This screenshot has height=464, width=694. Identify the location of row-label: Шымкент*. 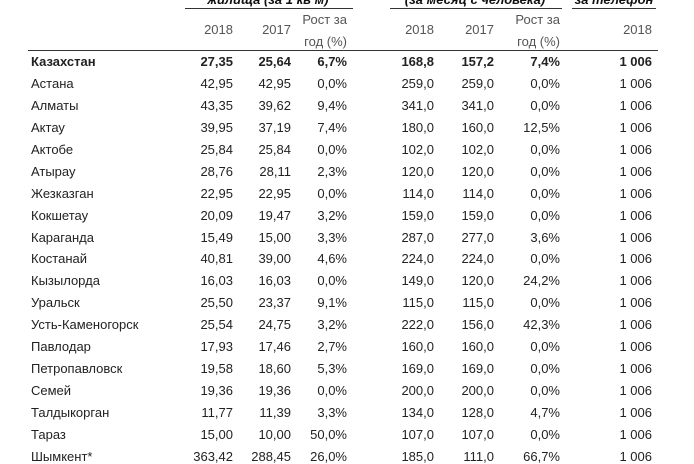
(62, 456).